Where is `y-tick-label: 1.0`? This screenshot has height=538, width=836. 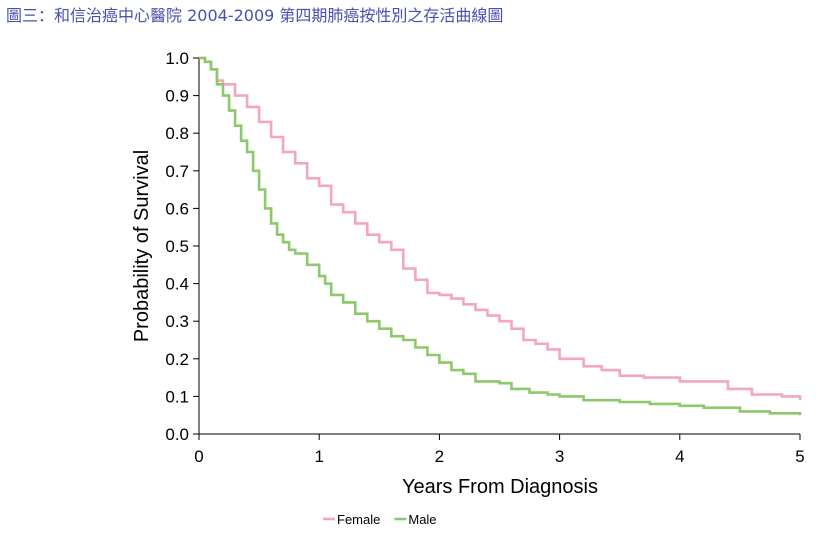 y-tick-label: 1.0 is located at coordinates (177, 58).